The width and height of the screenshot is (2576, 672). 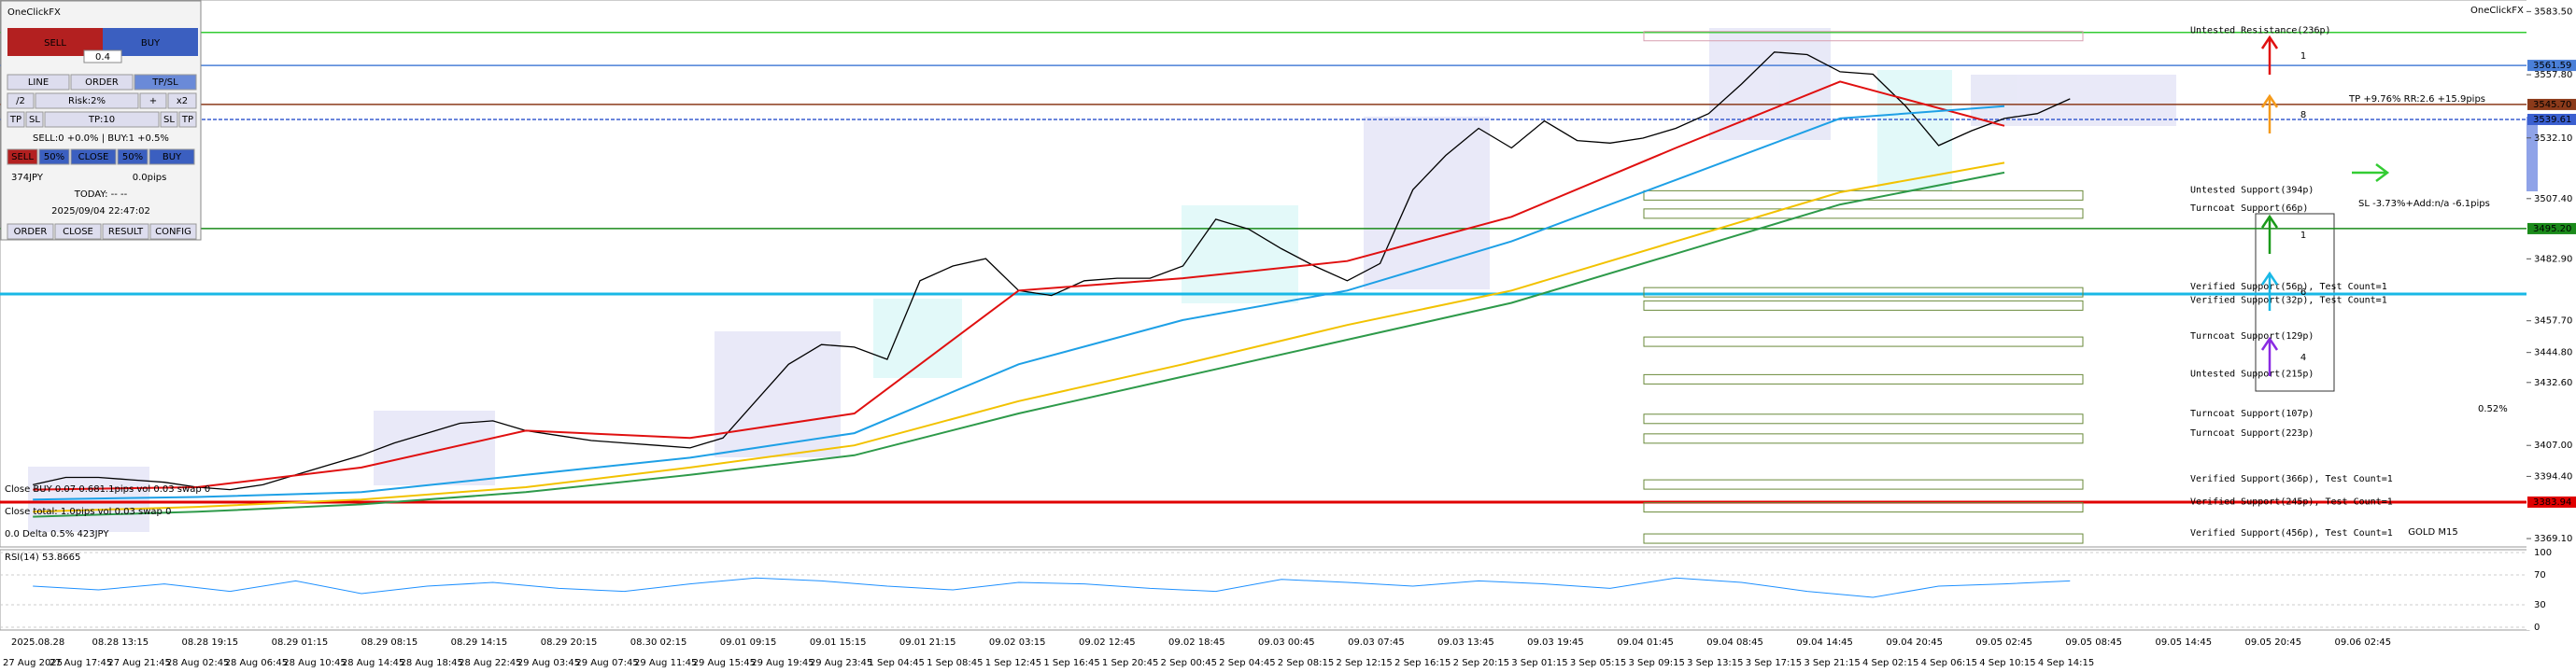 I want to click on time-label: 09.04 20:45, so click(x=1914, y=642).